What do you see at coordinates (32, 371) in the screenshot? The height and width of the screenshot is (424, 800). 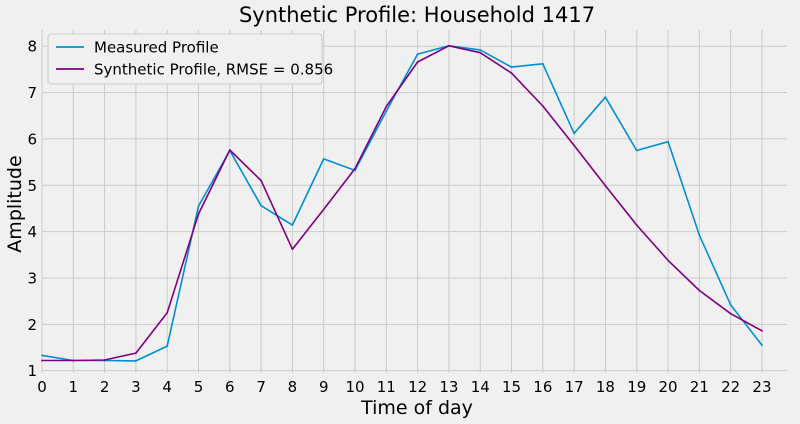 I see `y-tick-label: 1` at bounding box center [32, 371].